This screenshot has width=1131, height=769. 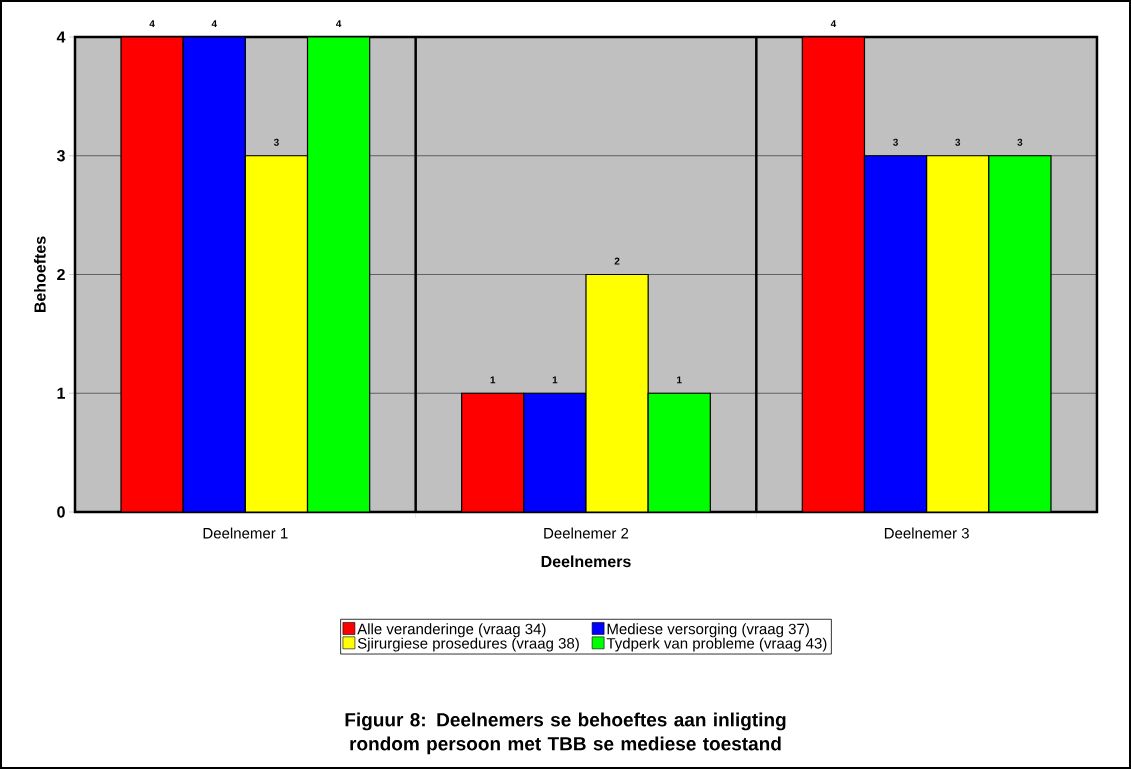 I want to click on x-tick-label: Deelnemer 3, so click(x=926, y=533).